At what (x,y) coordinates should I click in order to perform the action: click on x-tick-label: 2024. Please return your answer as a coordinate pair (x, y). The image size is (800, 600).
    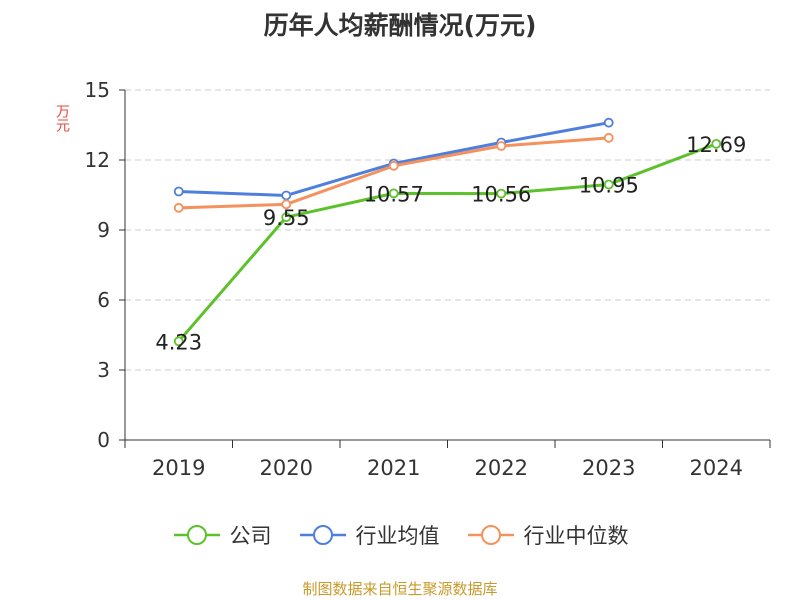
    Looking at the image, I should click on (716, 468).